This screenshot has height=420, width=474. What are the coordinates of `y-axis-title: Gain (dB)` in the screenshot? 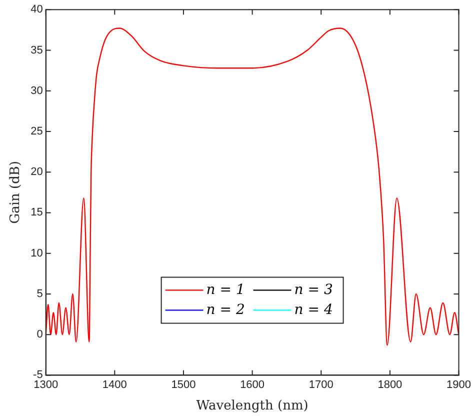 It's located at (16, 192).